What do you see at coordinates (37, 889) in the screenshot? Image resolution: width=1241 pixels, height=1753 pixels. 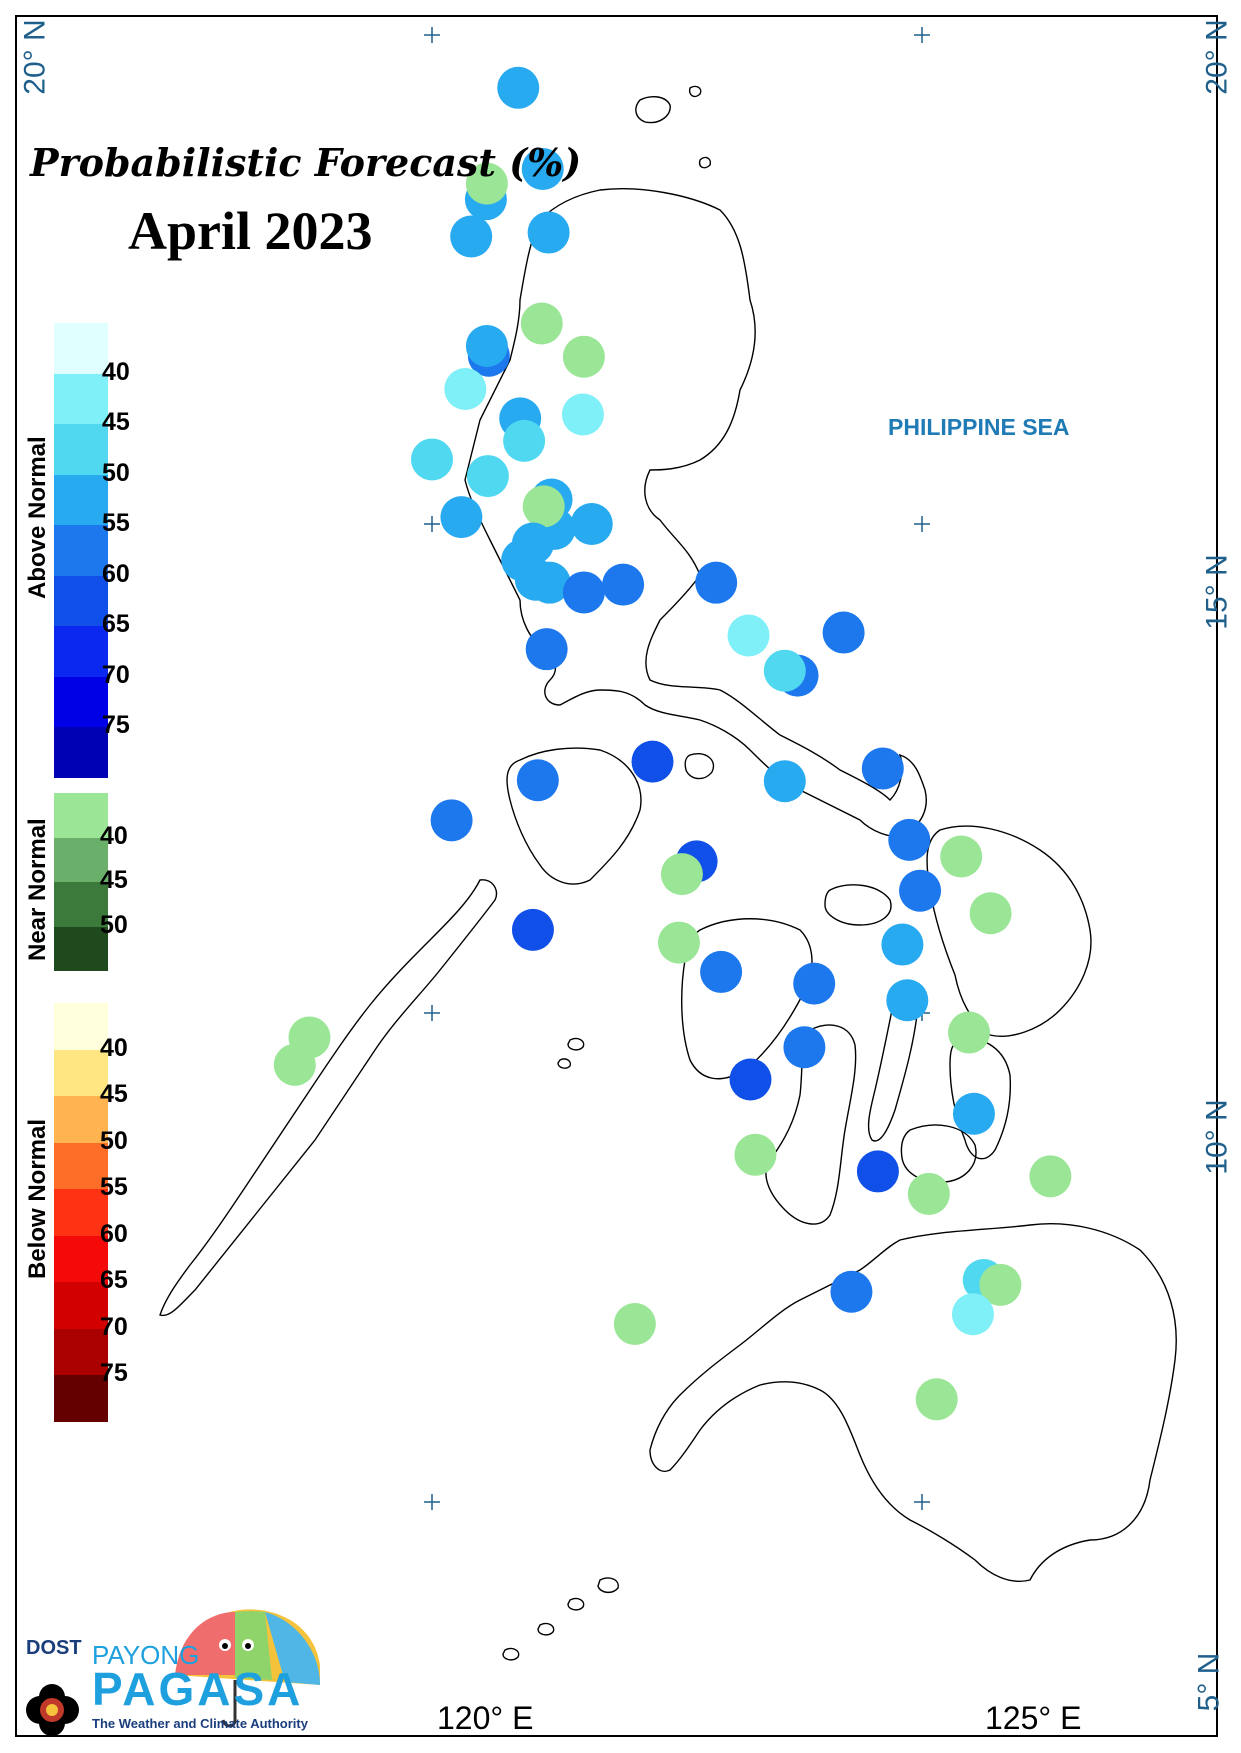 I see `legend-label-near: Near Normal` at bounding box center [37, 889].